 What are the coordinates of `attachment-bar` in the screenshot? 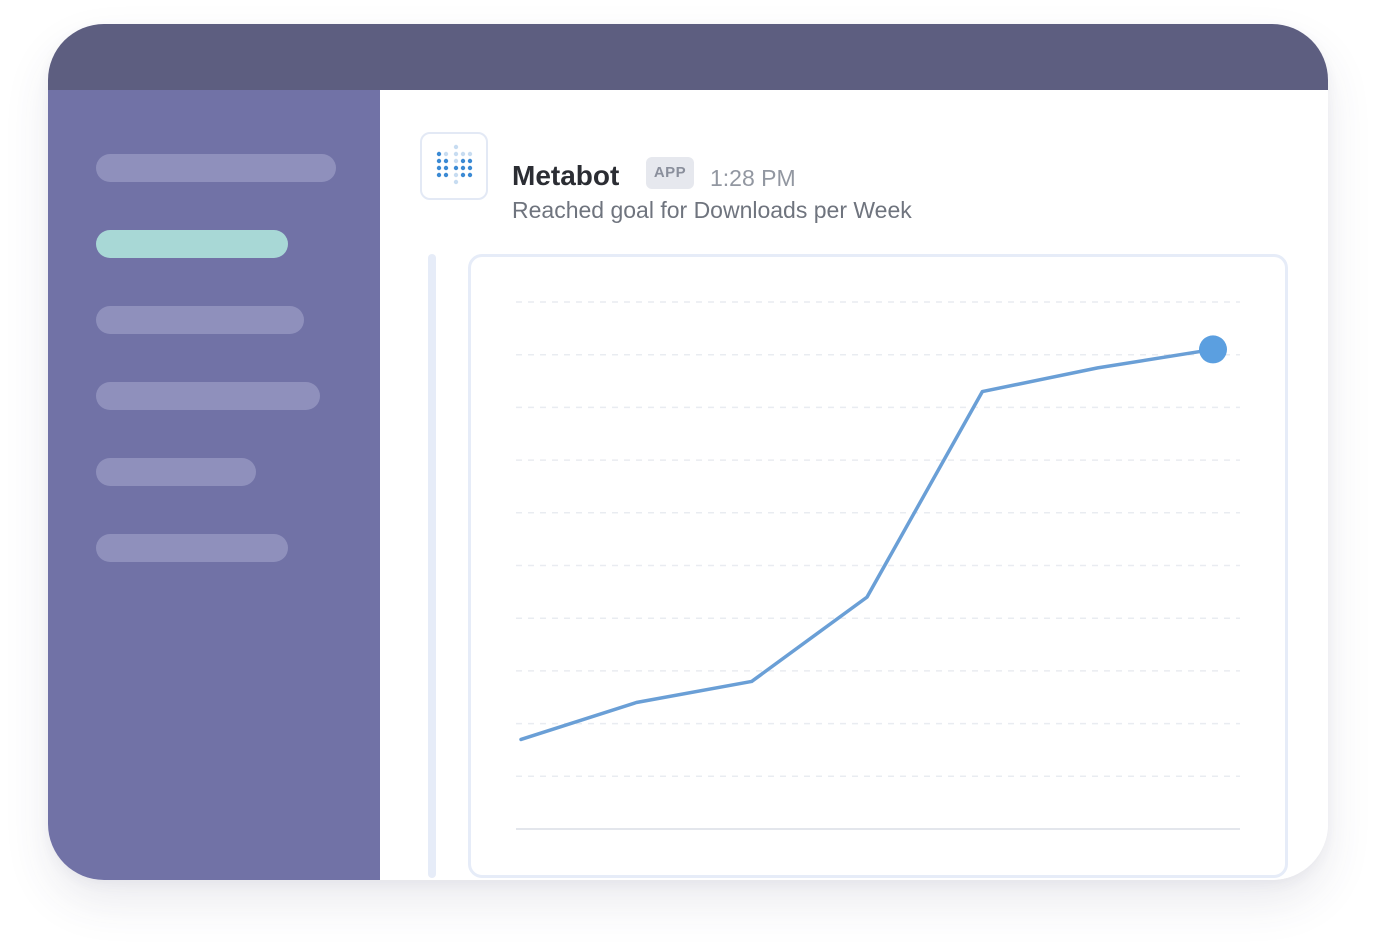 It's located at (432, 566).